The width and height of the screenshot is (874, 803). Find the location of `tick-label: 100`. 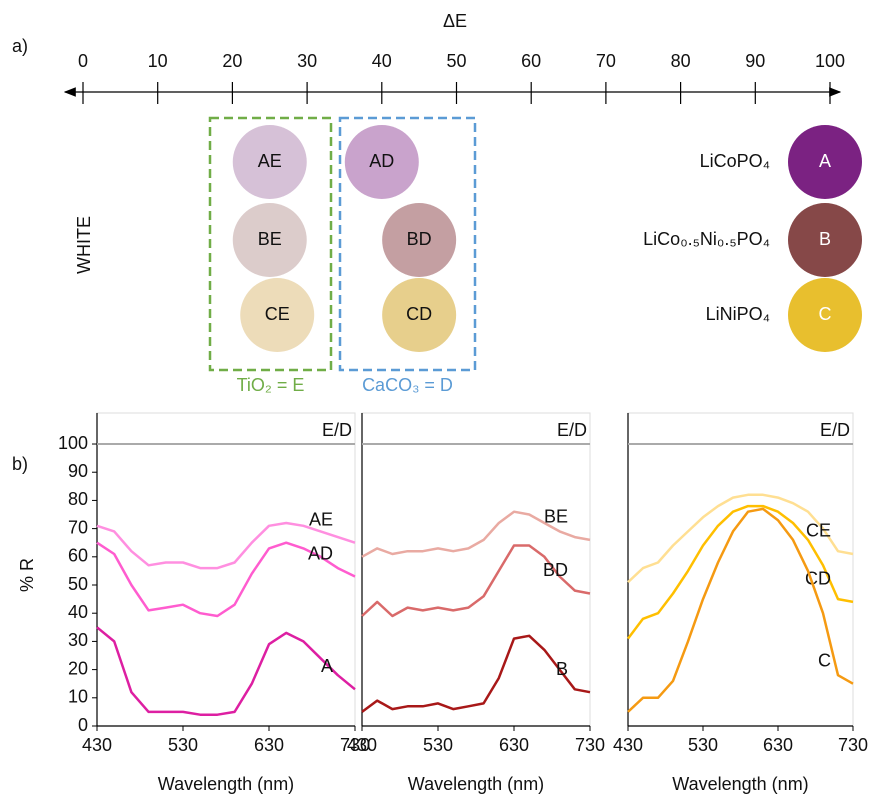

tick-label: 100 is located at coordinates (830, 61).